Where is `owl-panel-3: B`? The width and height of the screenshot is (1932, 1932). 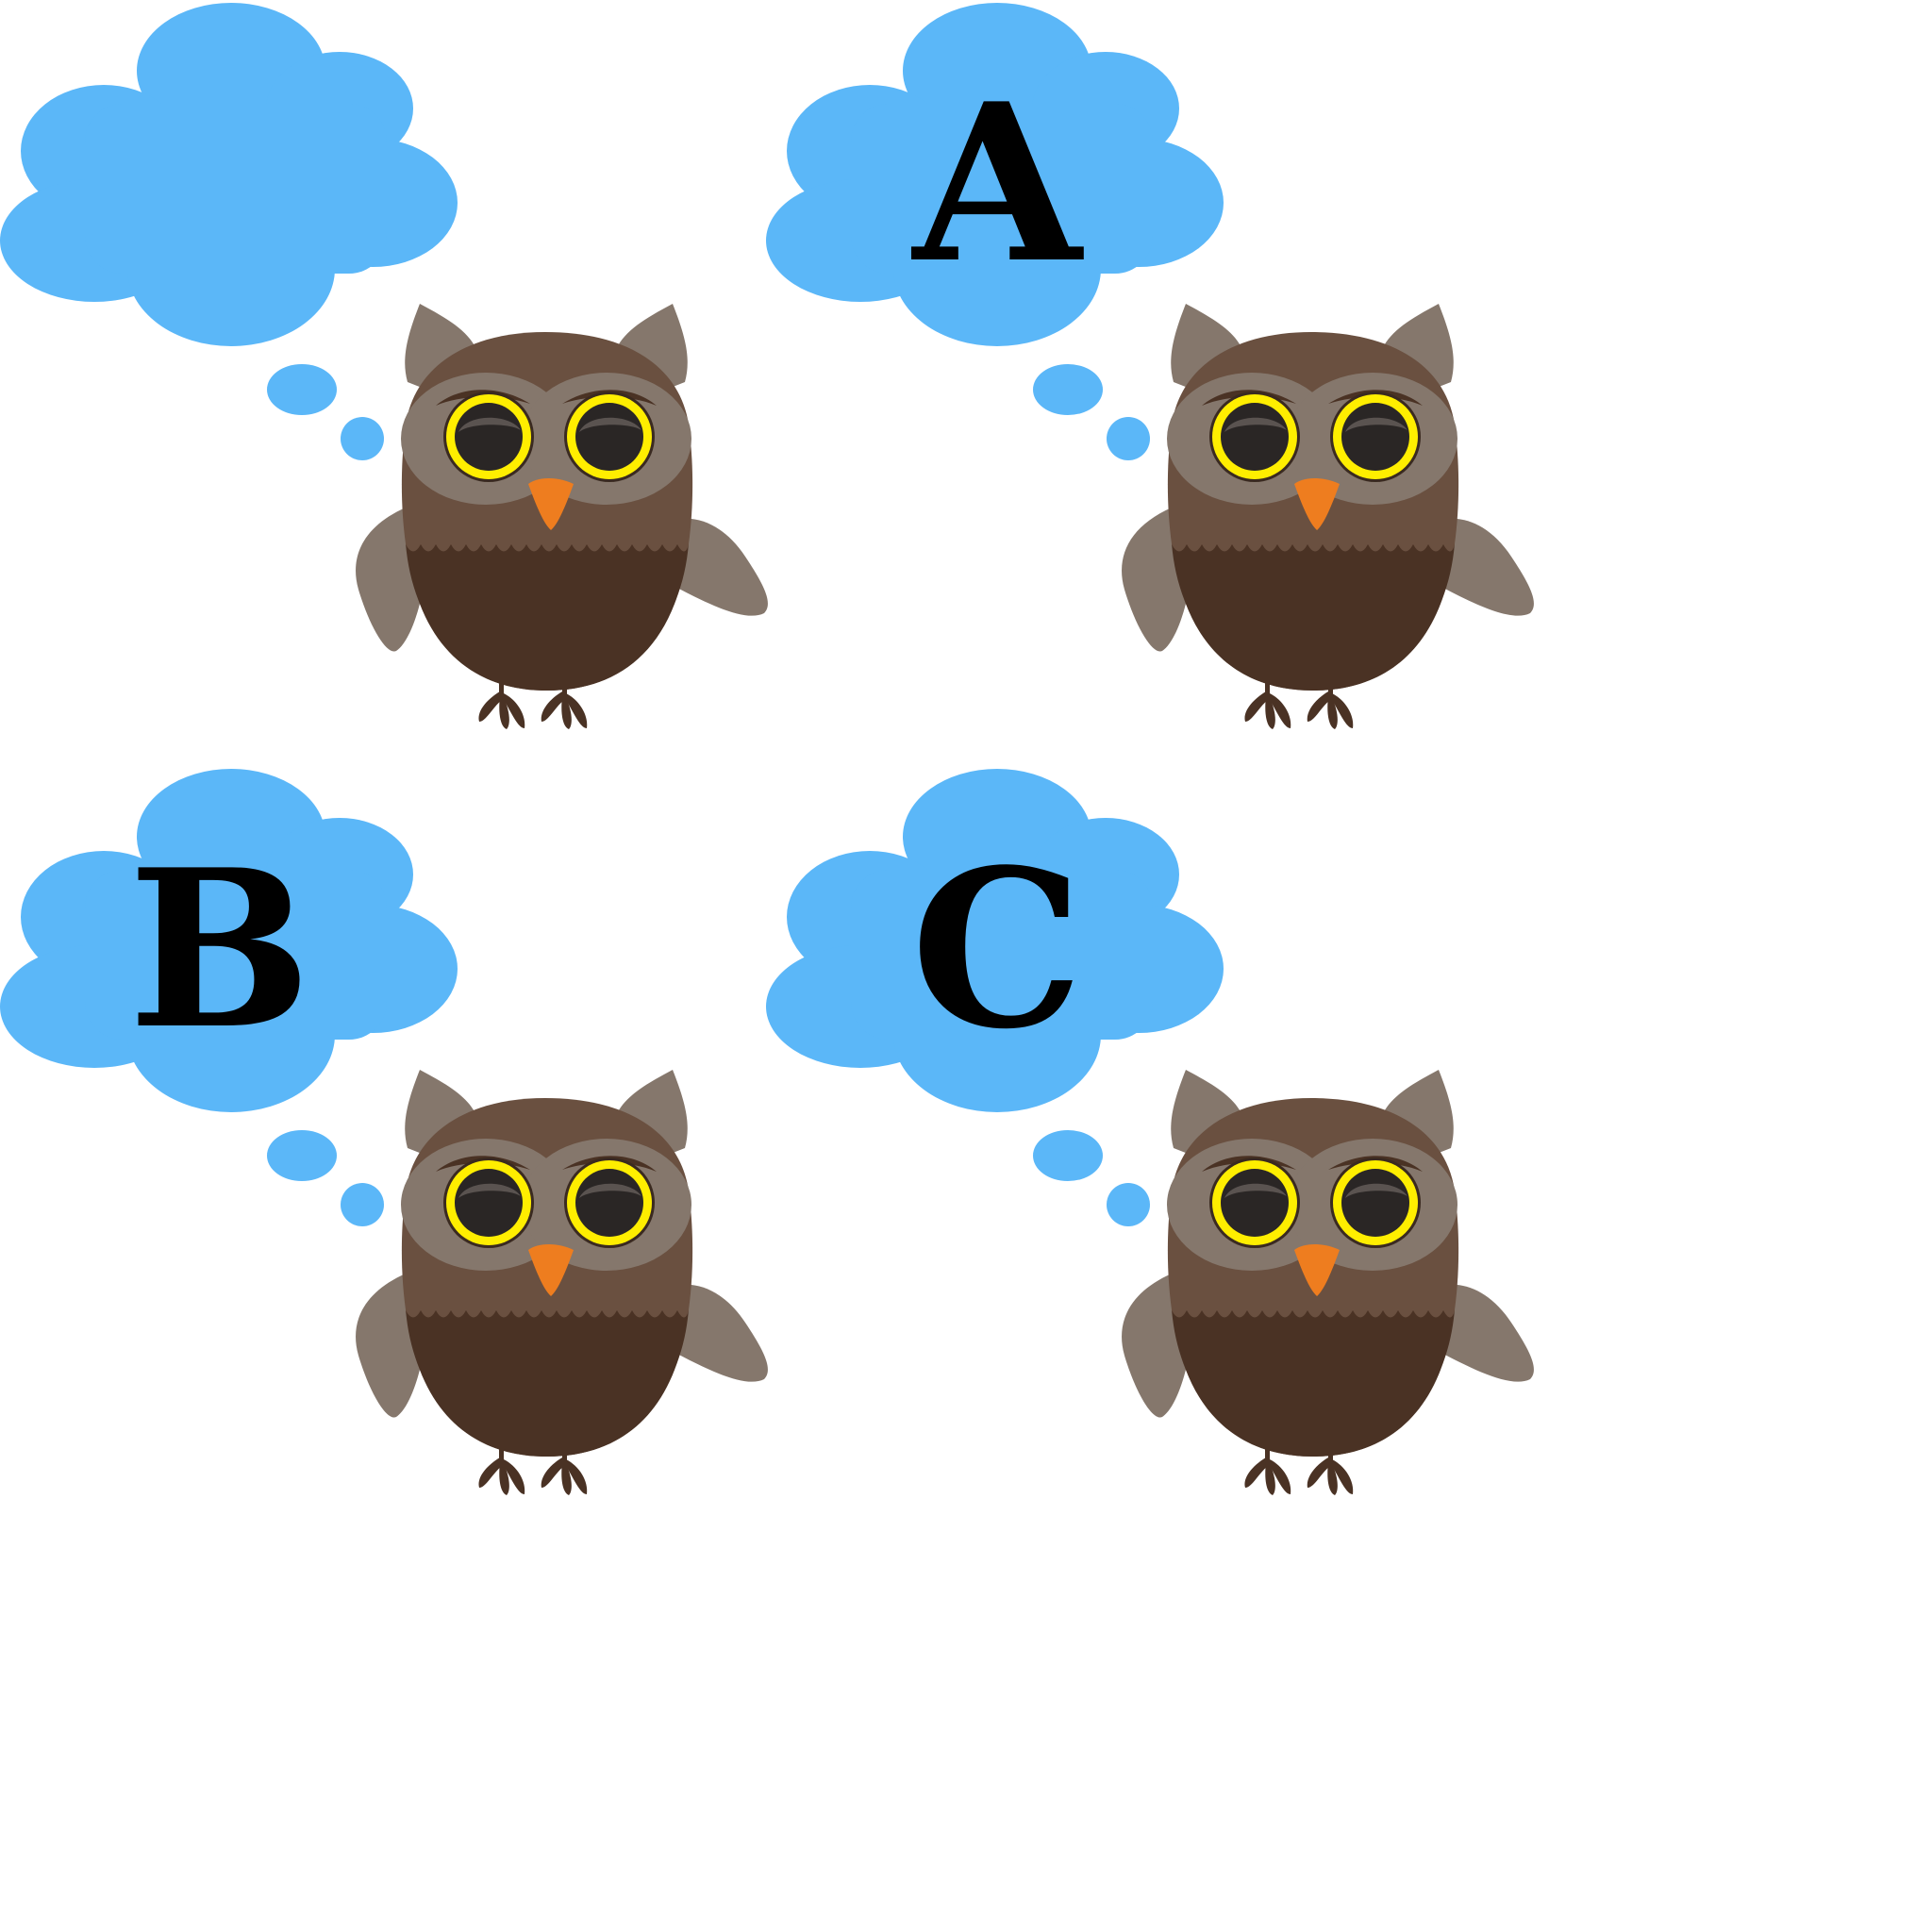
owl-panel-3: B is located at coordinates (384, 1132).